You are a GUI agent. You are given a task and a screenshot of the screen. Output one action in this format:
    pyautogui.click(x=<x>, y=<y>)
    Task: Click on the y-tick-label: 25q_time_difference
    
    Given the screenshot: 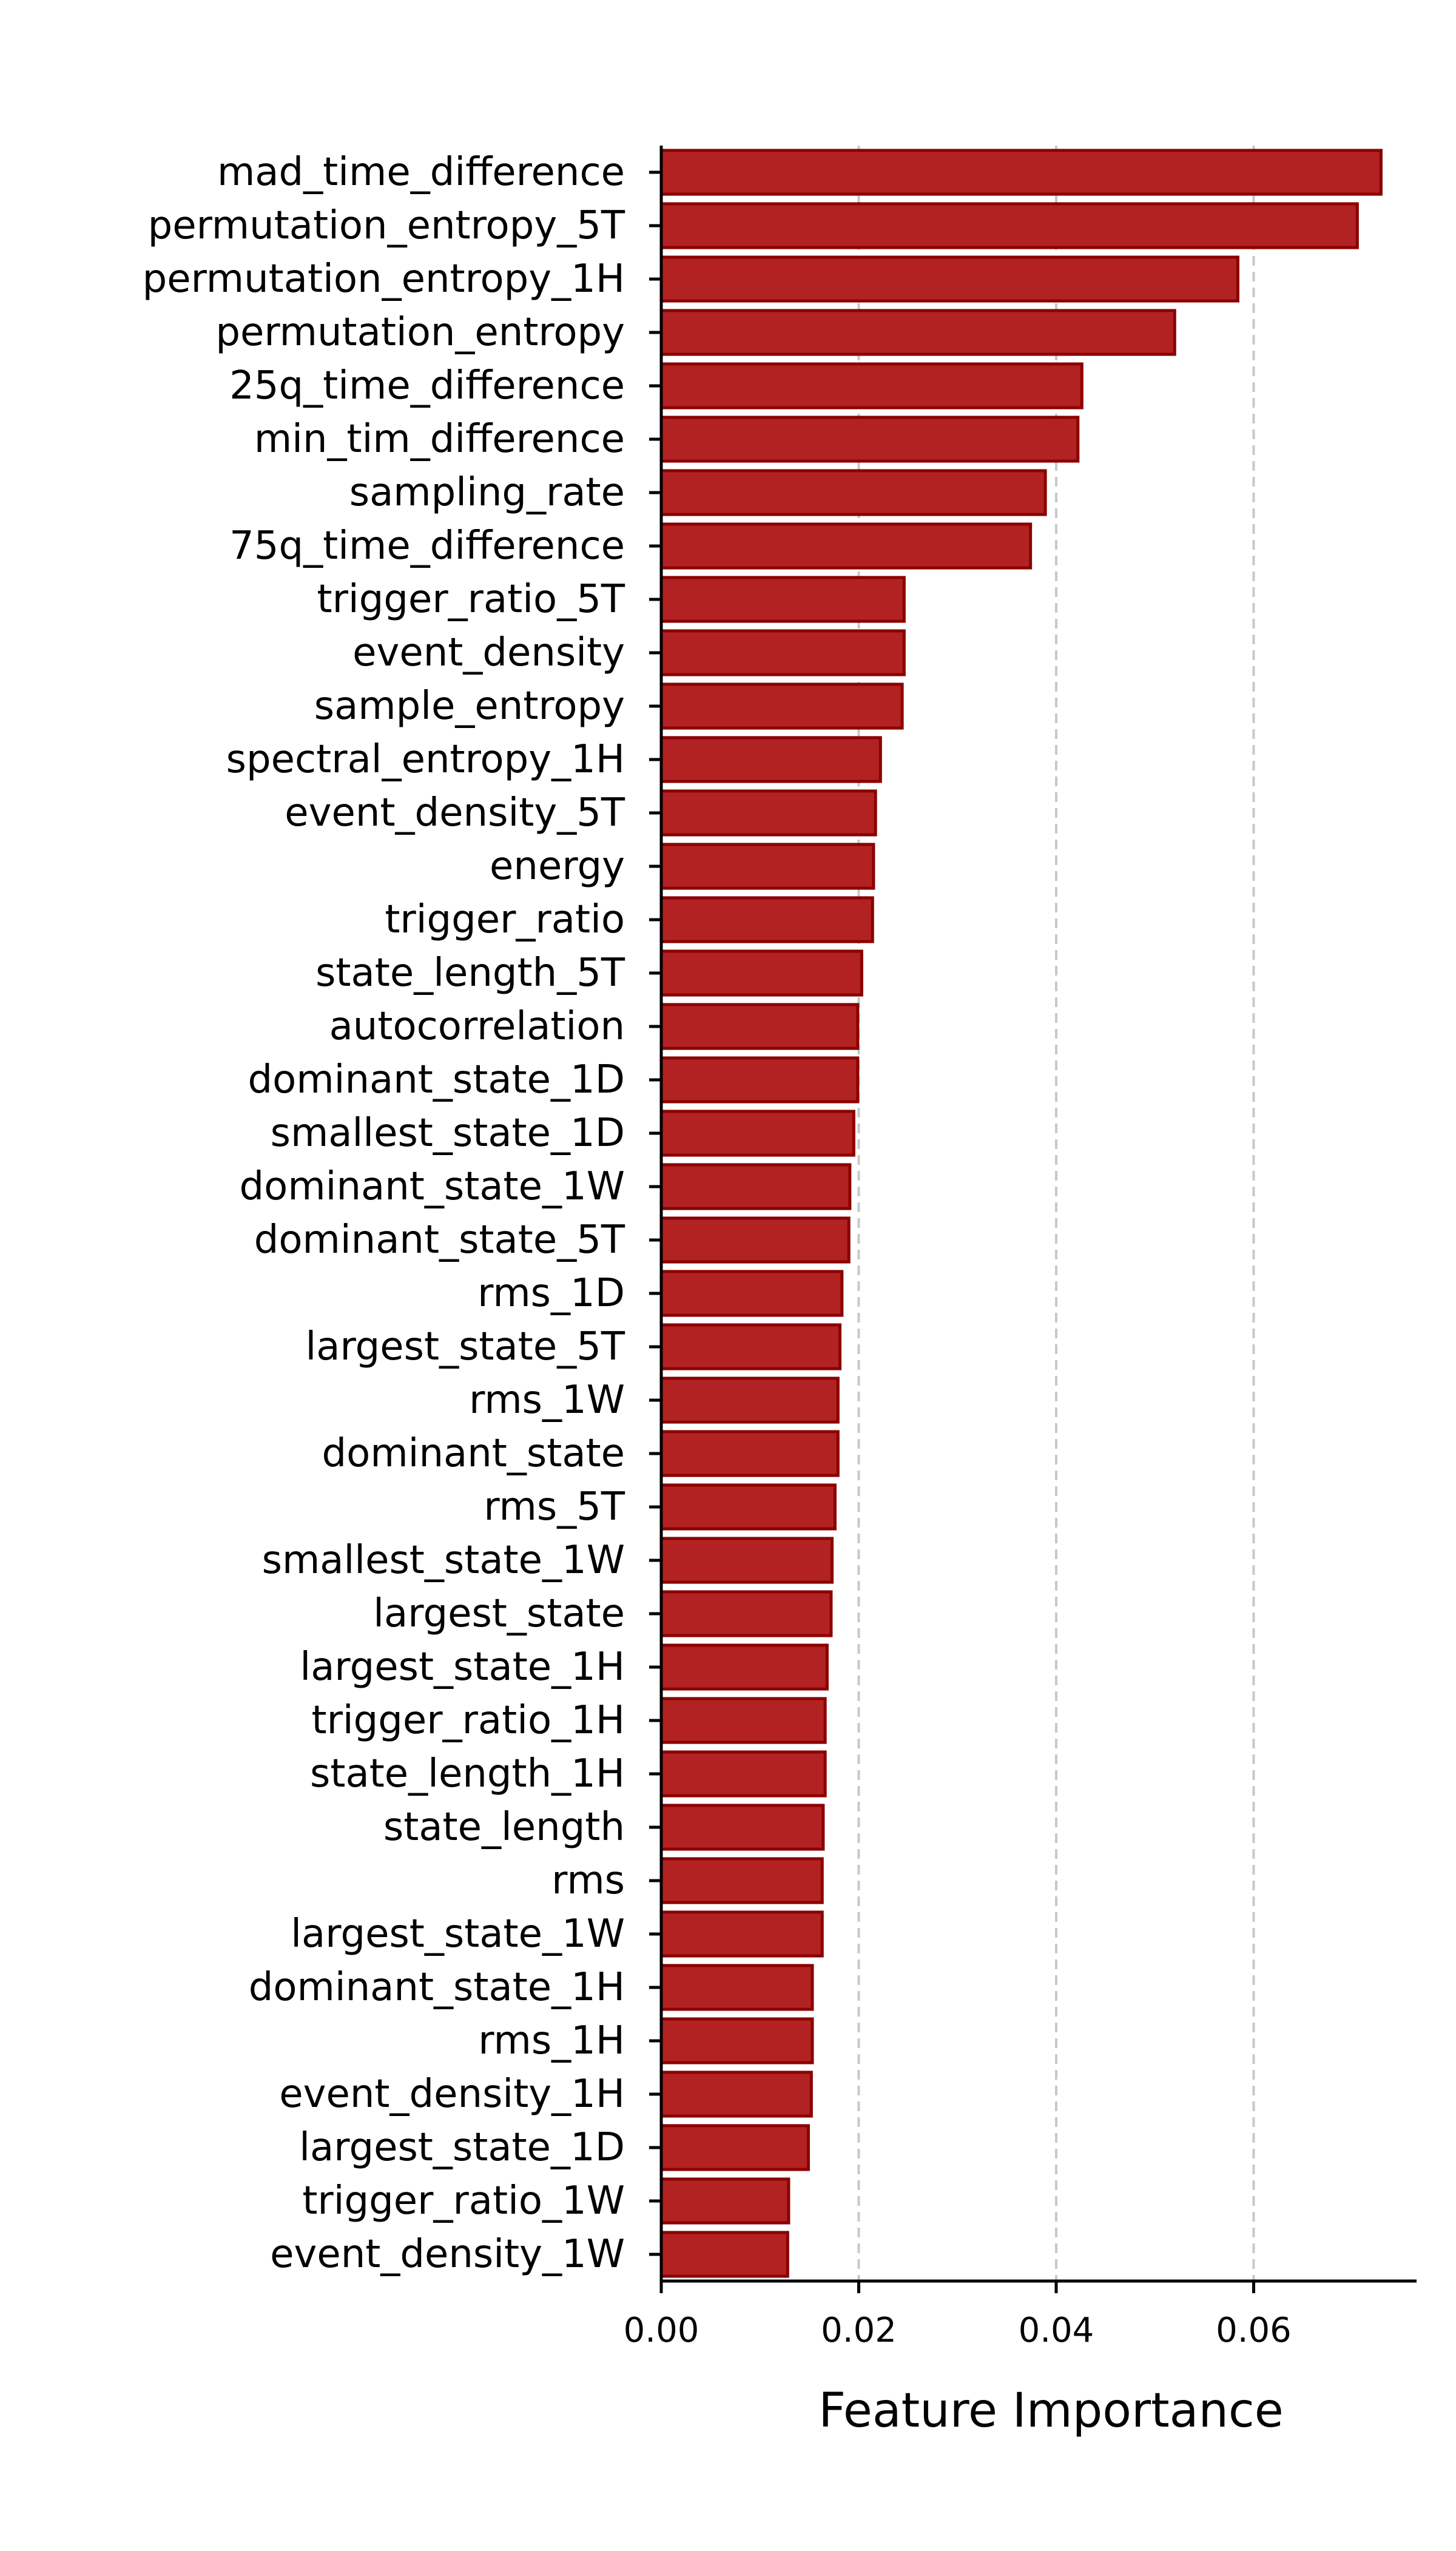 What is the action you would take?
    pyautogui.click(x=427, y=385)
    